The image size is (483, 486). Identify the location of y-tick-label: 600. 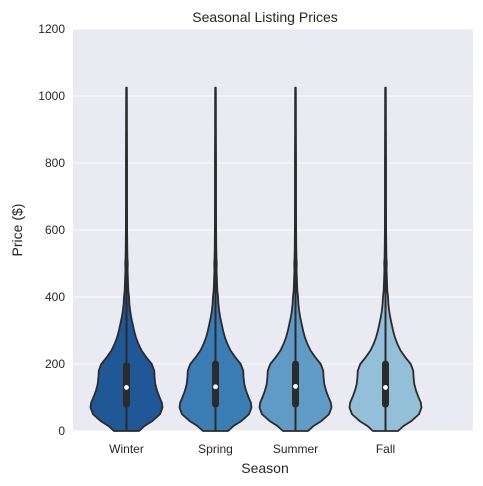
(55, 230).